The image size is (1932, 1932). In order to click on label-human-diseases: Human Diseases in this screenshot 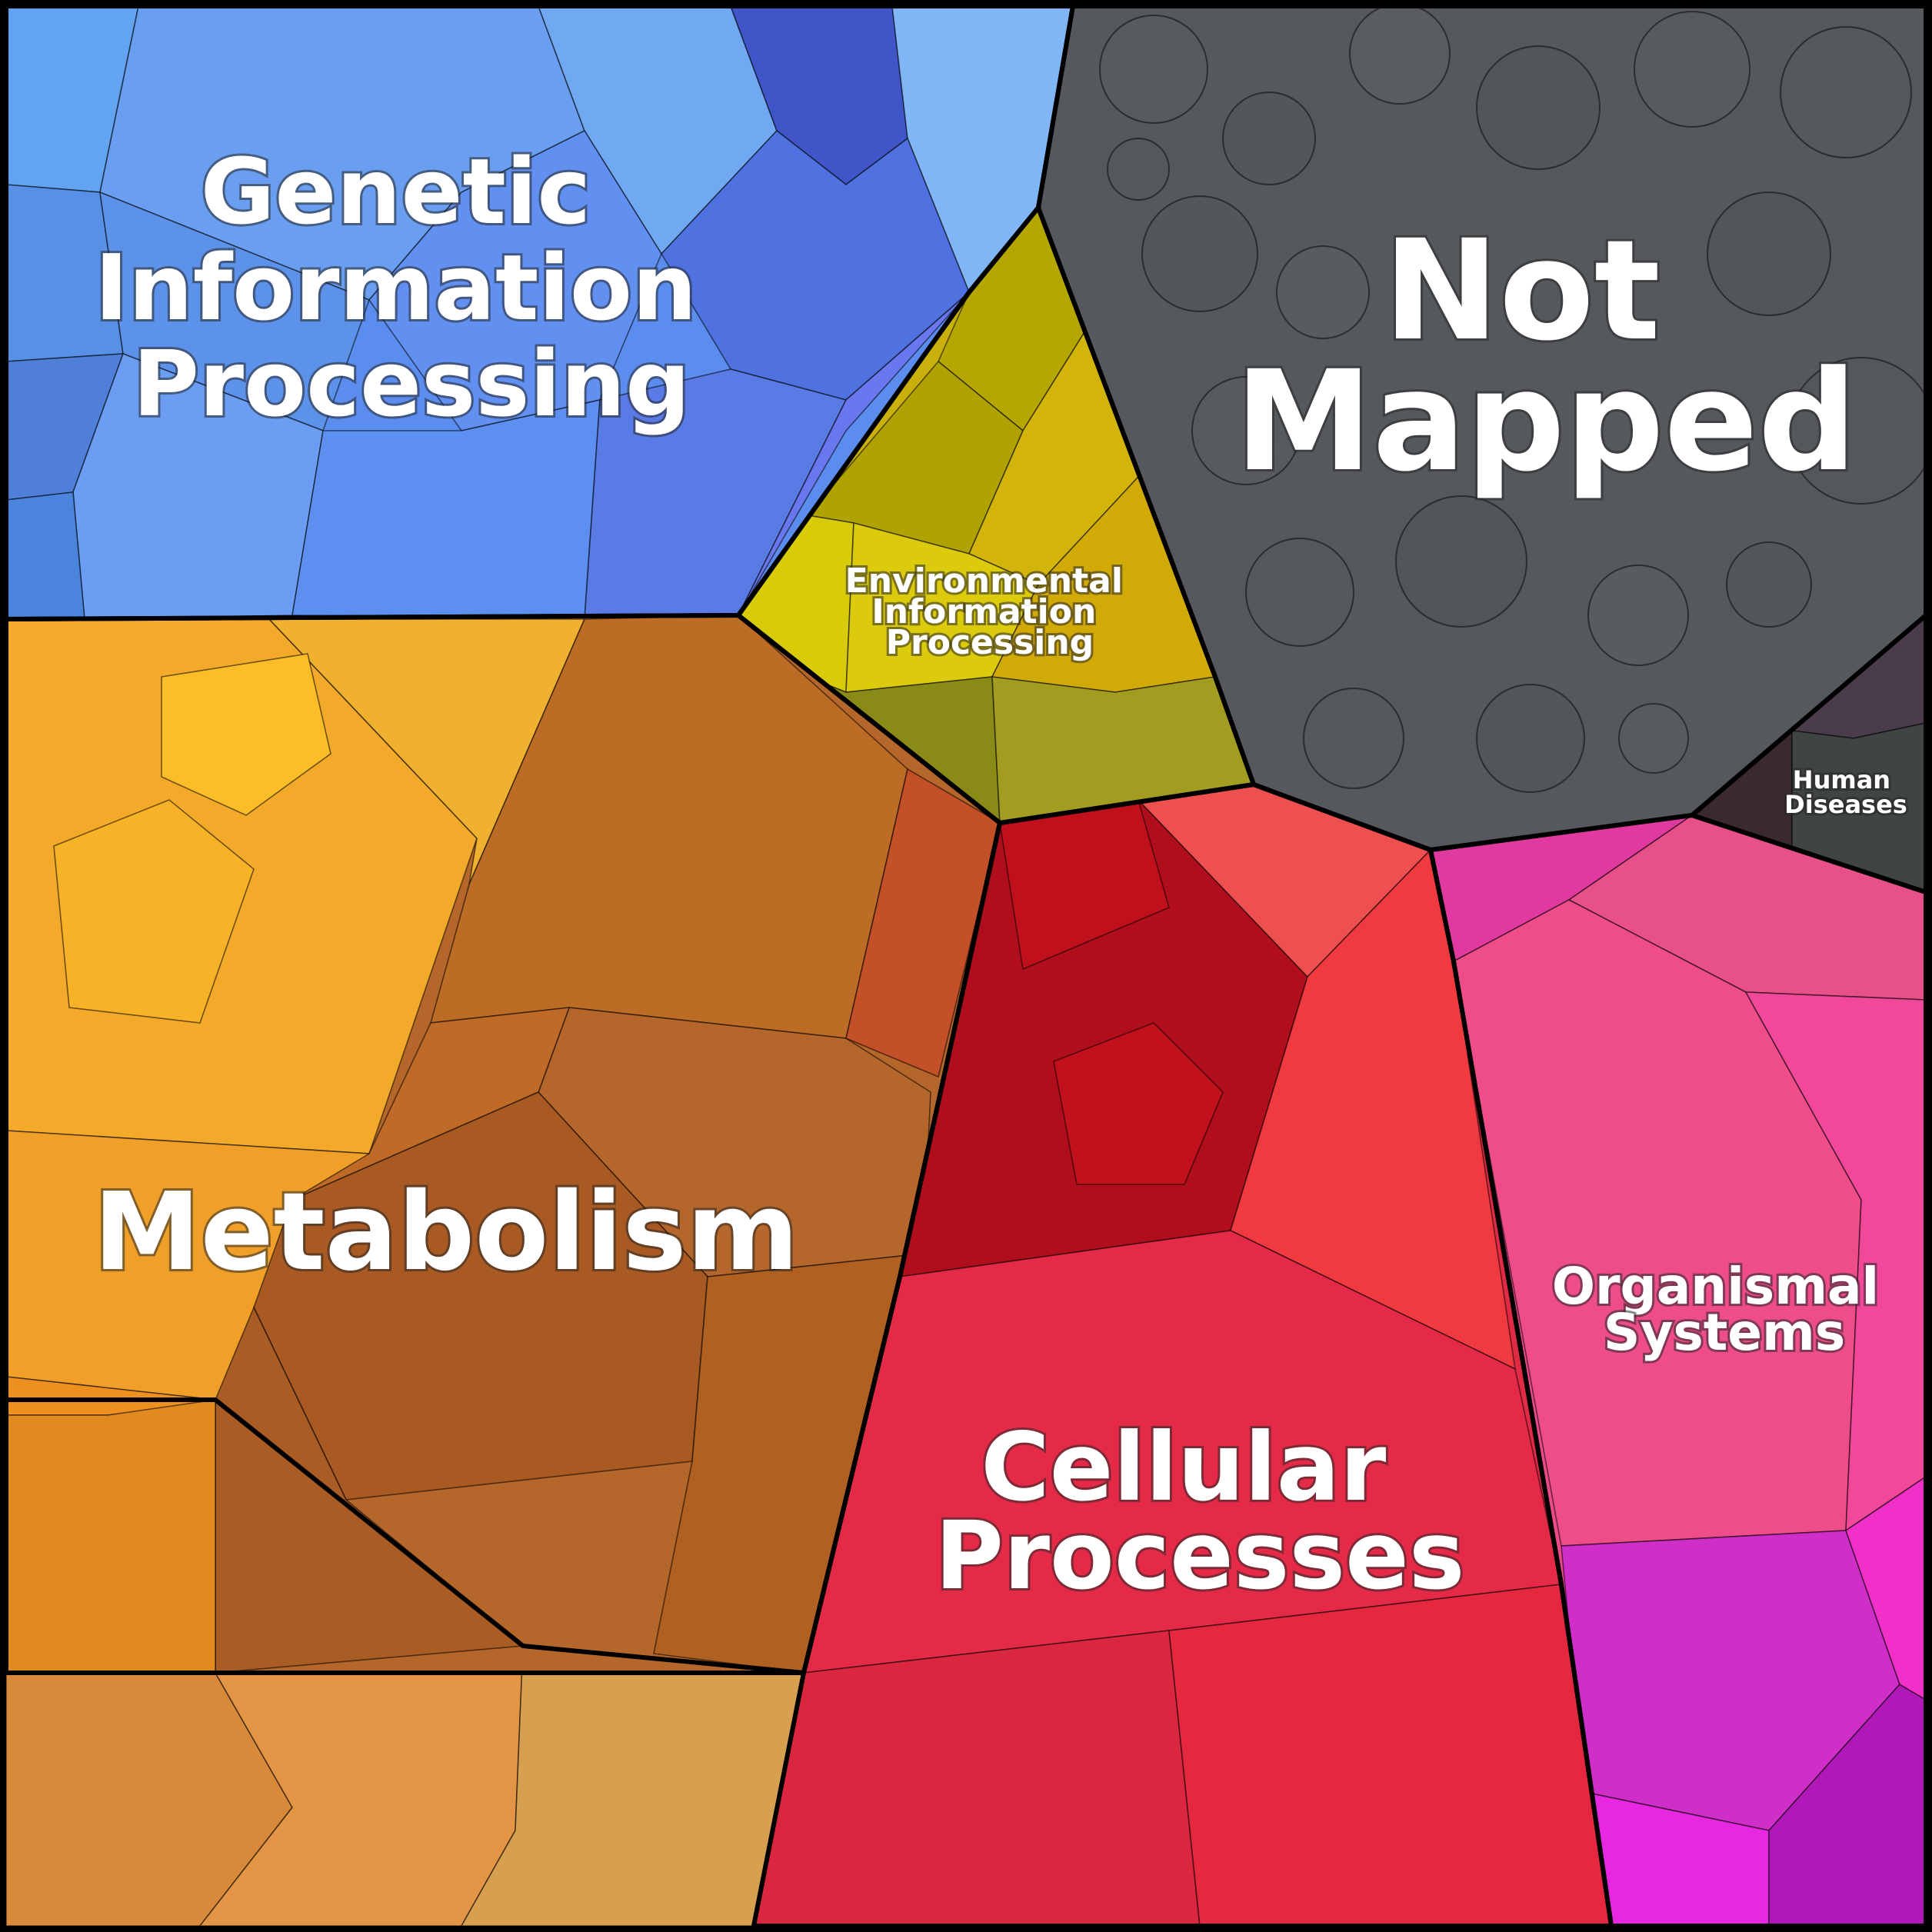, I will do `click(1845, 792)`.